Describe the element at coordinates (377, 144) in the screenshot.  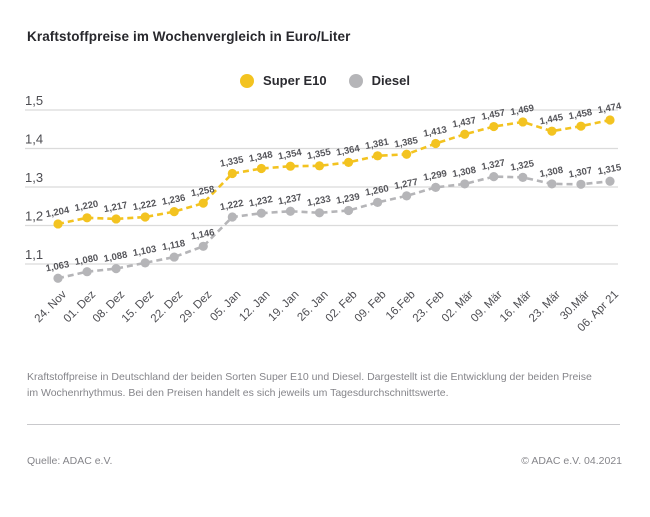
I see `data-label: 1,381` at that location.